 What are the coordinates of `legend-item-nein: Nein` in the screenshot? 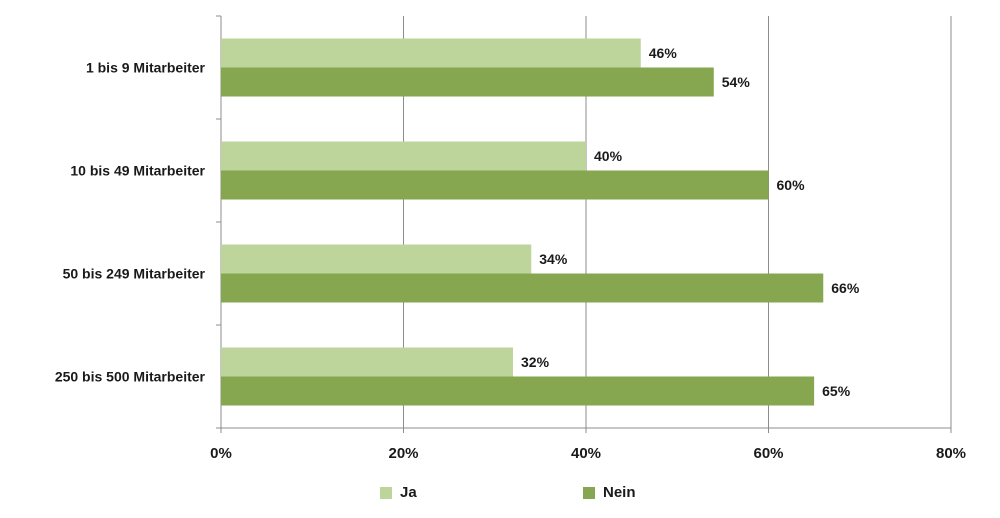 It's located at (609, 492).